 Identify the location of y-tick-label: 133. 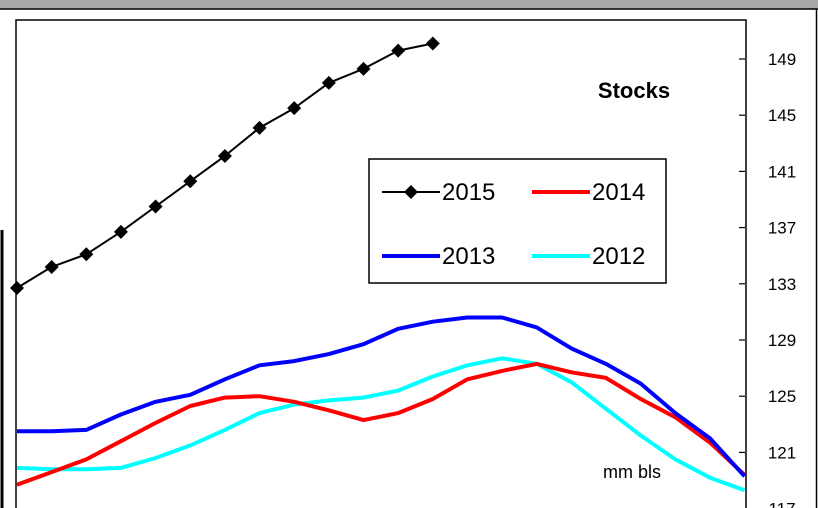
(782, 284).